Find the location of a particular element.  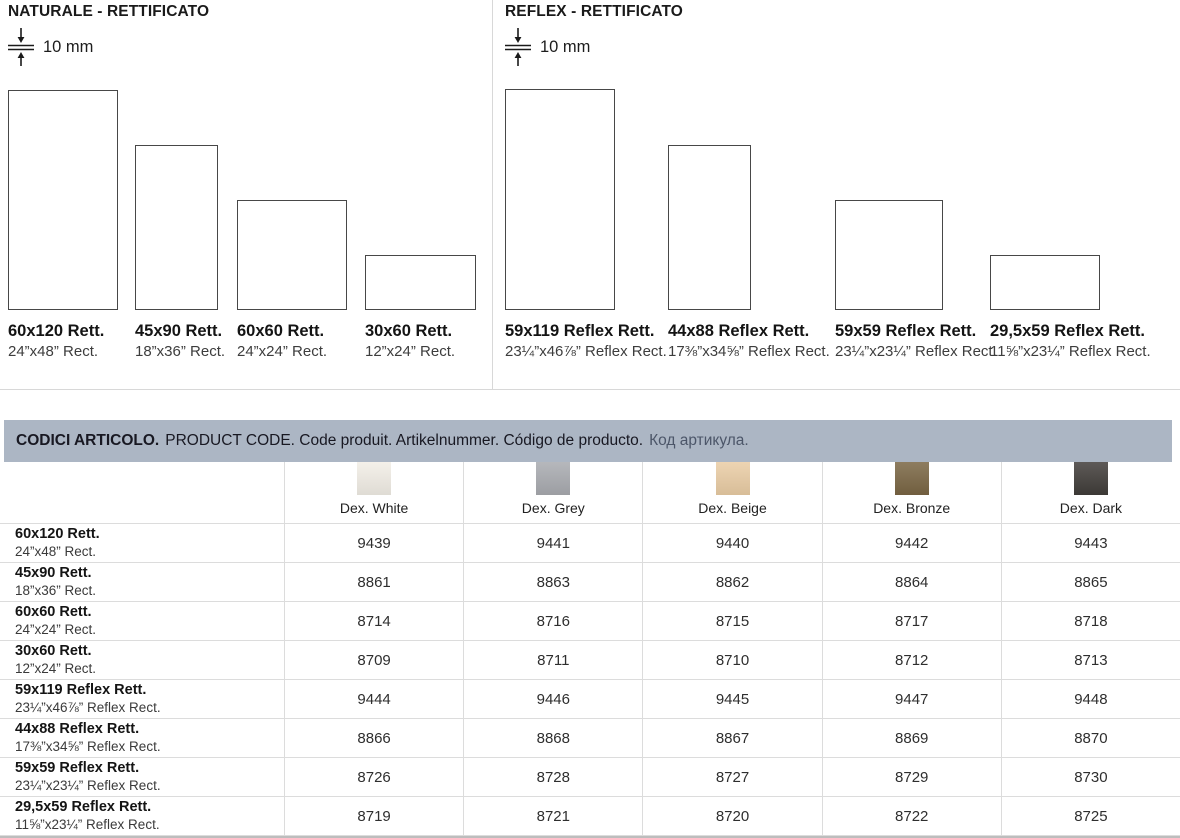

row-label: 60x60 Rett. 24”x24” Rect. is located at coordinates (56, 620).